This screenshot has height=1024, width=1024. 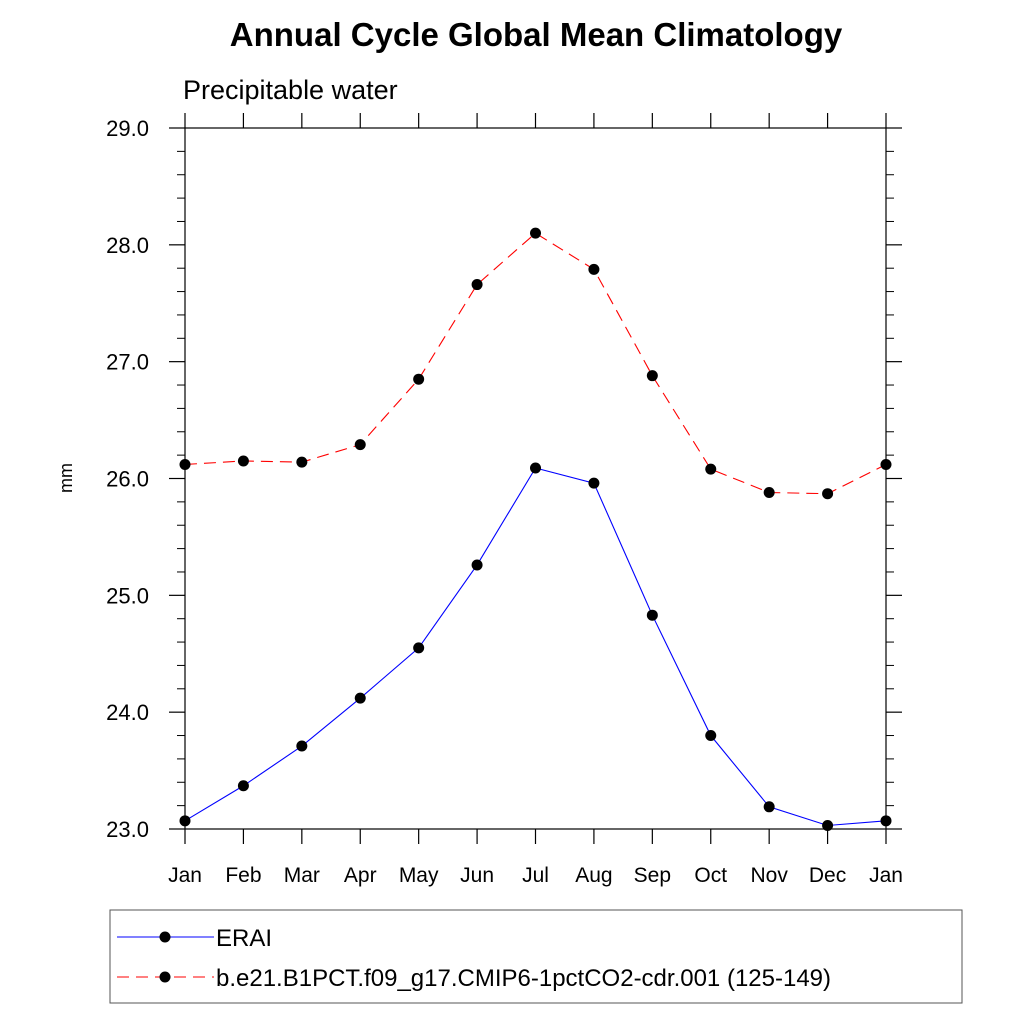 I want to click on x-tick-label: Mar, so click(x=302, y=875).